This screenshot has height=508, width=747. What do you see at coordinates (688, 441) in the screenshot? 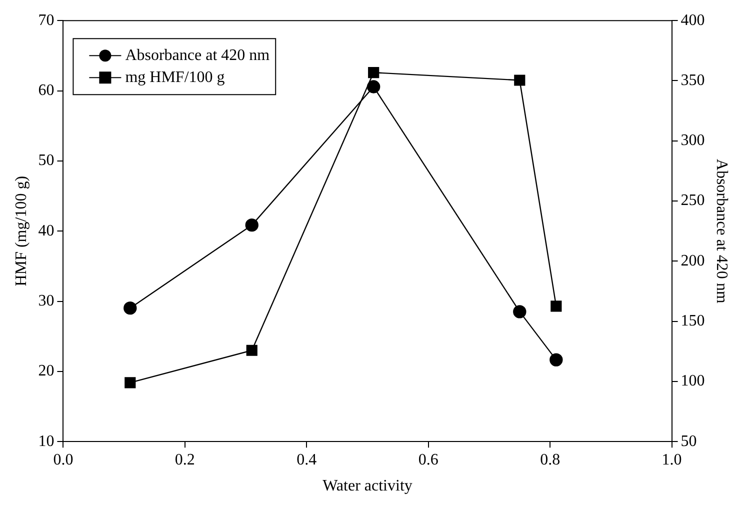
I see `y2-tick-label: 50` at bounding box center [688, 441].